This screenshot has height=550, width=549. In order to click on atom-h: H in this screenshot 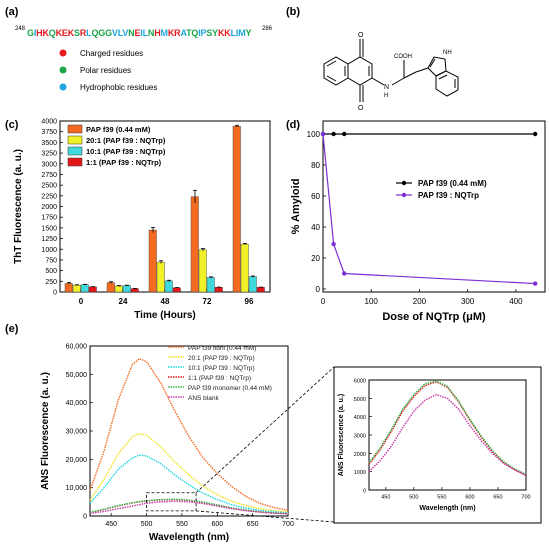, I will do `click(386, 96)`.